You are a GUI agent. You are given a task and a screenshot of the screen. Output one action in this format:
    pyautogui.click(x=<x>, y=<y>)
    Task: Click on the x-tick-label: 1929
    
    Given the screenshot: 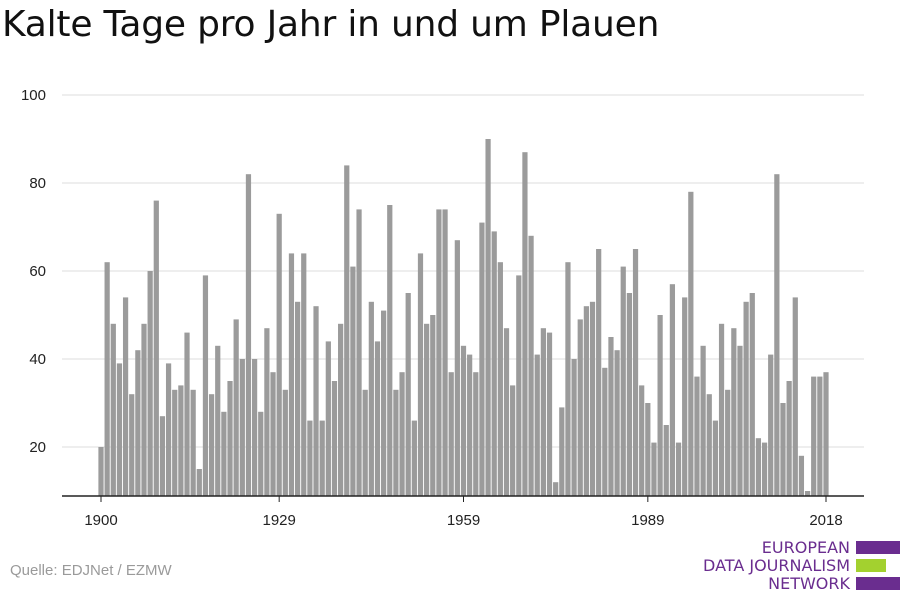 What is the action you would take?
    pyautogui.click(x=278, y=520)
    